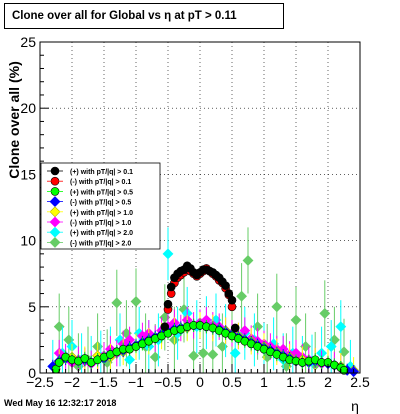 The width and height of the screenshot is (400, 414). What do you see at coordinates (100, 182) in the screenshot?
I see `legend-label: (-) with pT/|q| > 0.1` at bounding box center [100, 182].